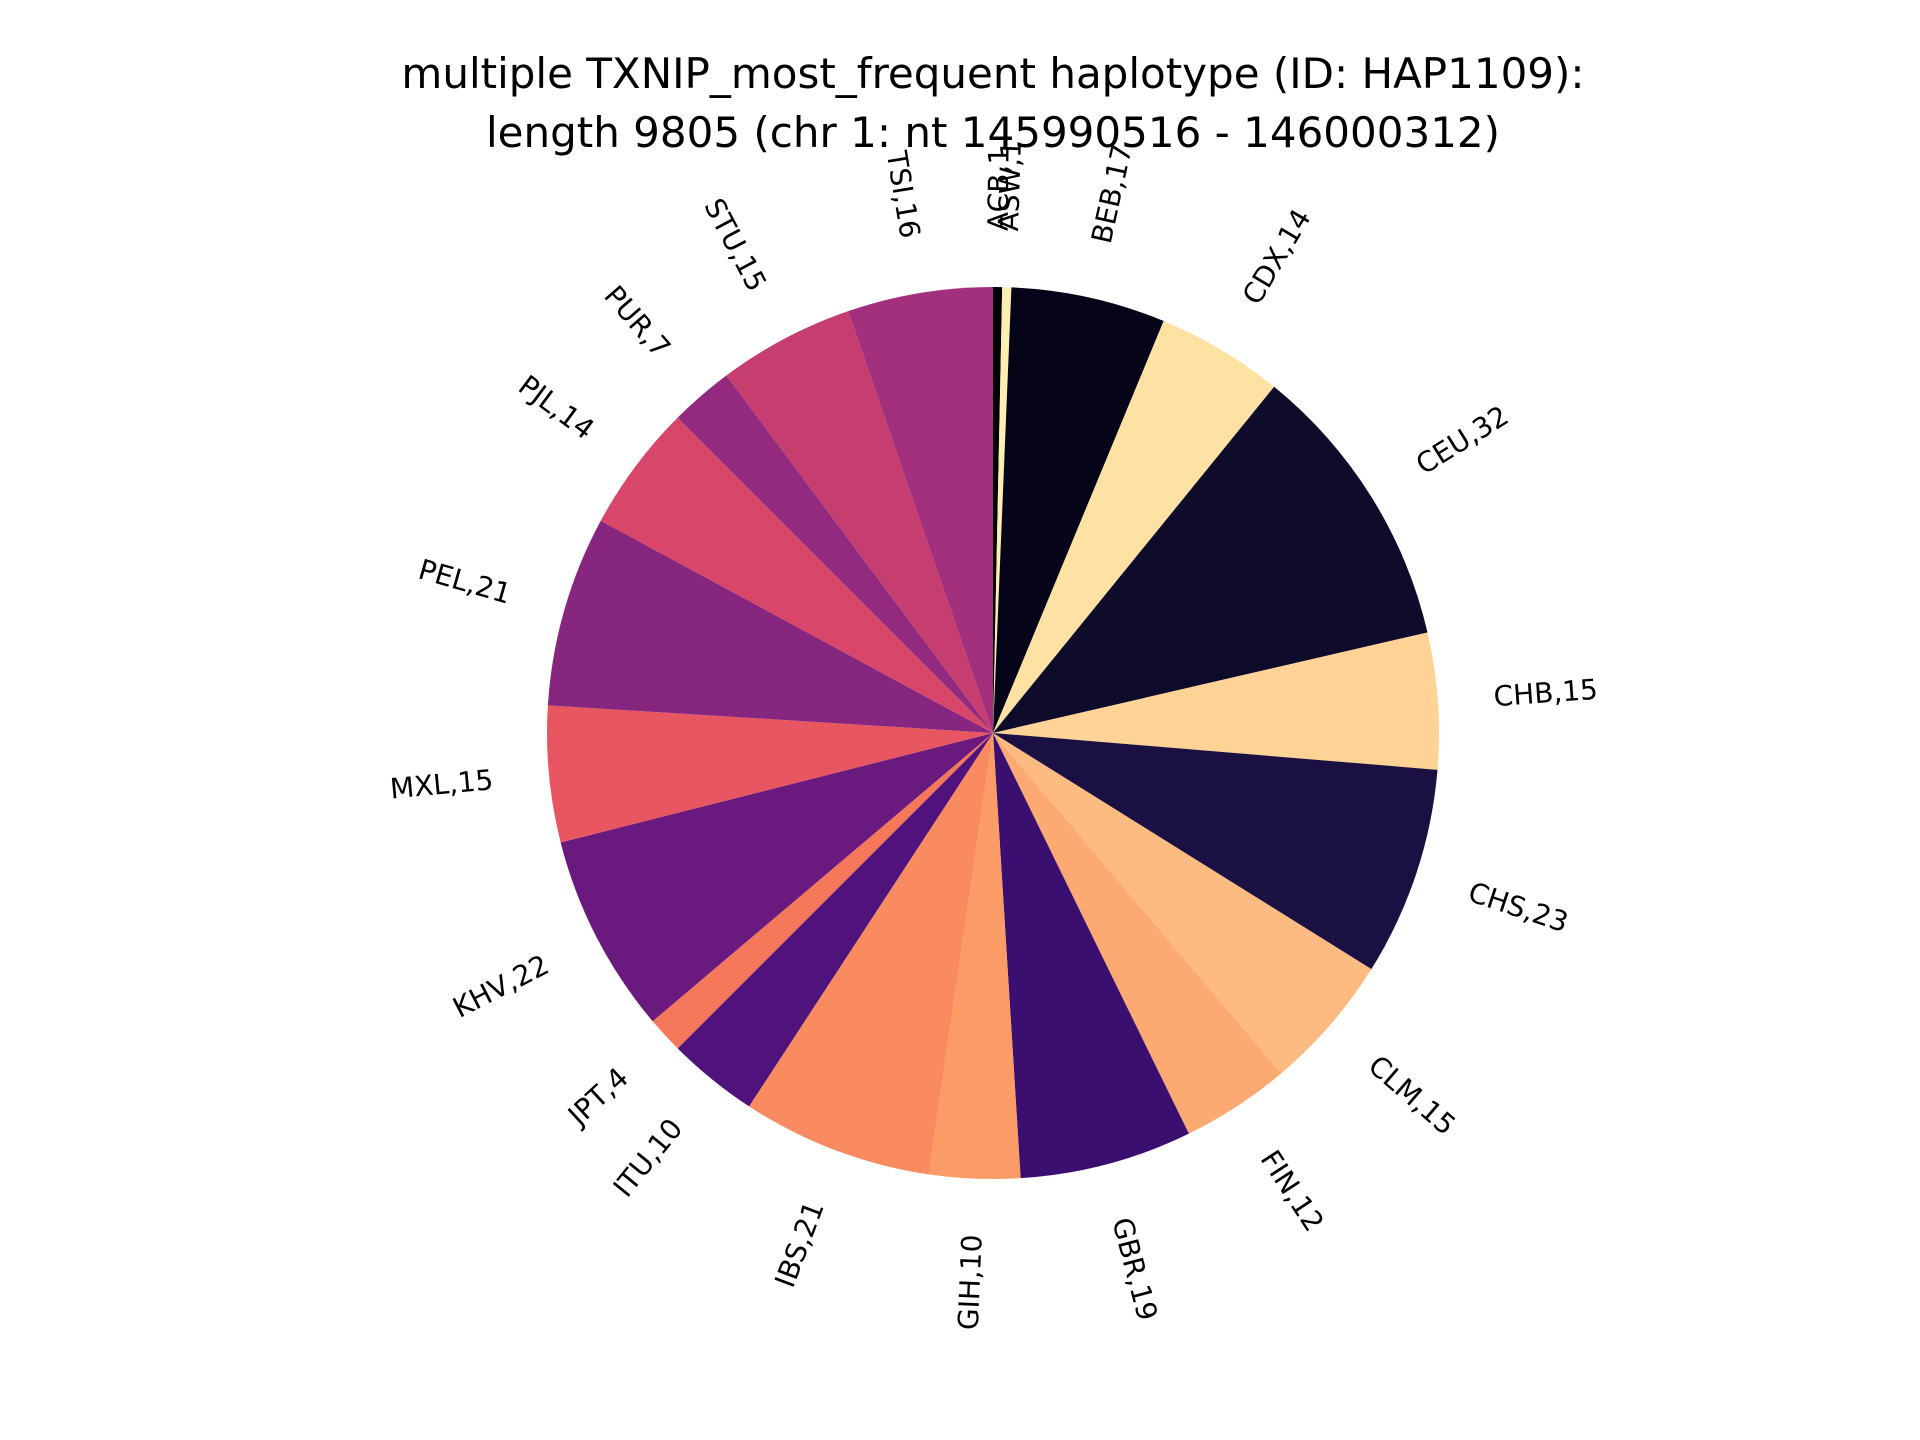 This screenshot has height=1440, width=1920. What do you see at coordinates (974, 956) in the screenshot?
I see `pie-slice-gih` at bounding box center [974, 956].